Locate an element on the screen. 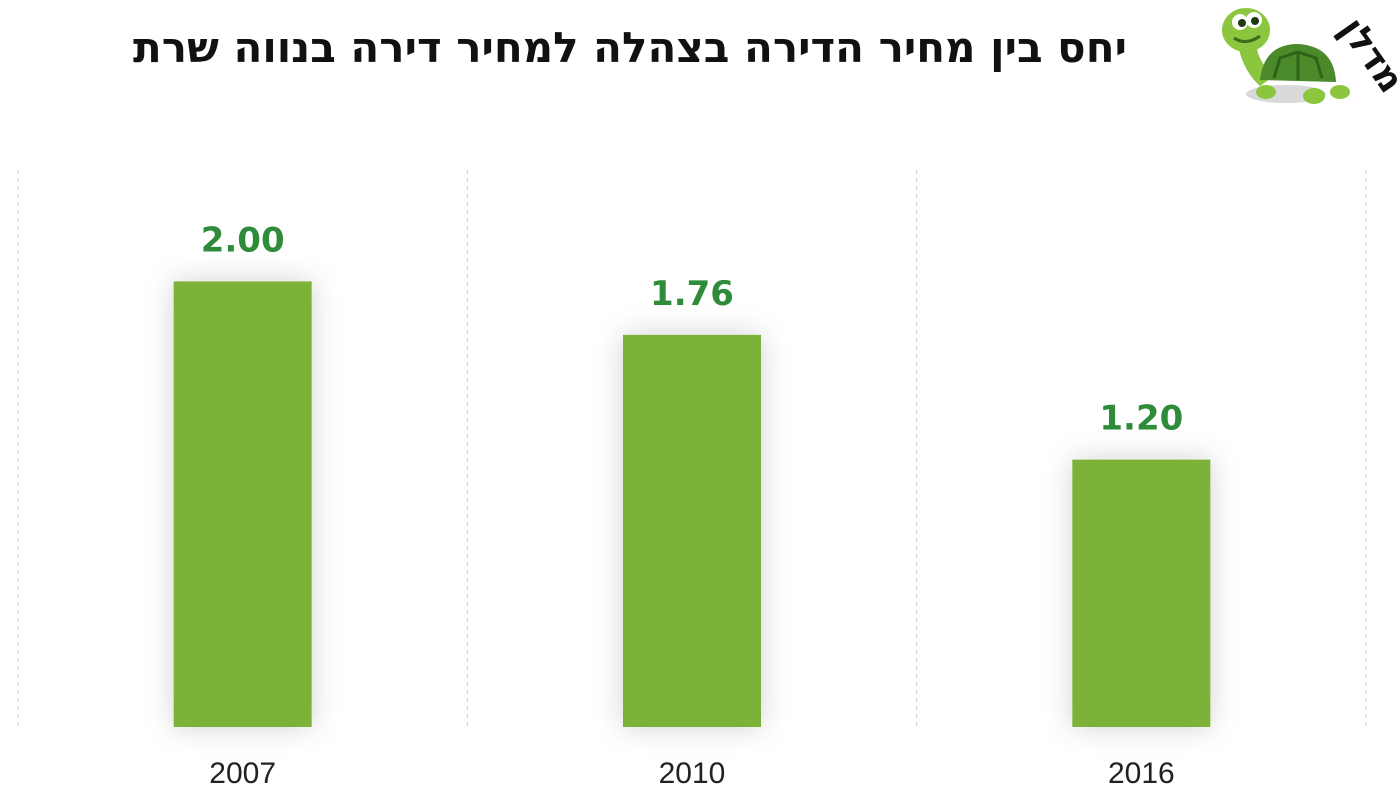 This screenshot has width=1400, height=800. x-tick-label-2010: 2010 is located at coordinates (692, 773).